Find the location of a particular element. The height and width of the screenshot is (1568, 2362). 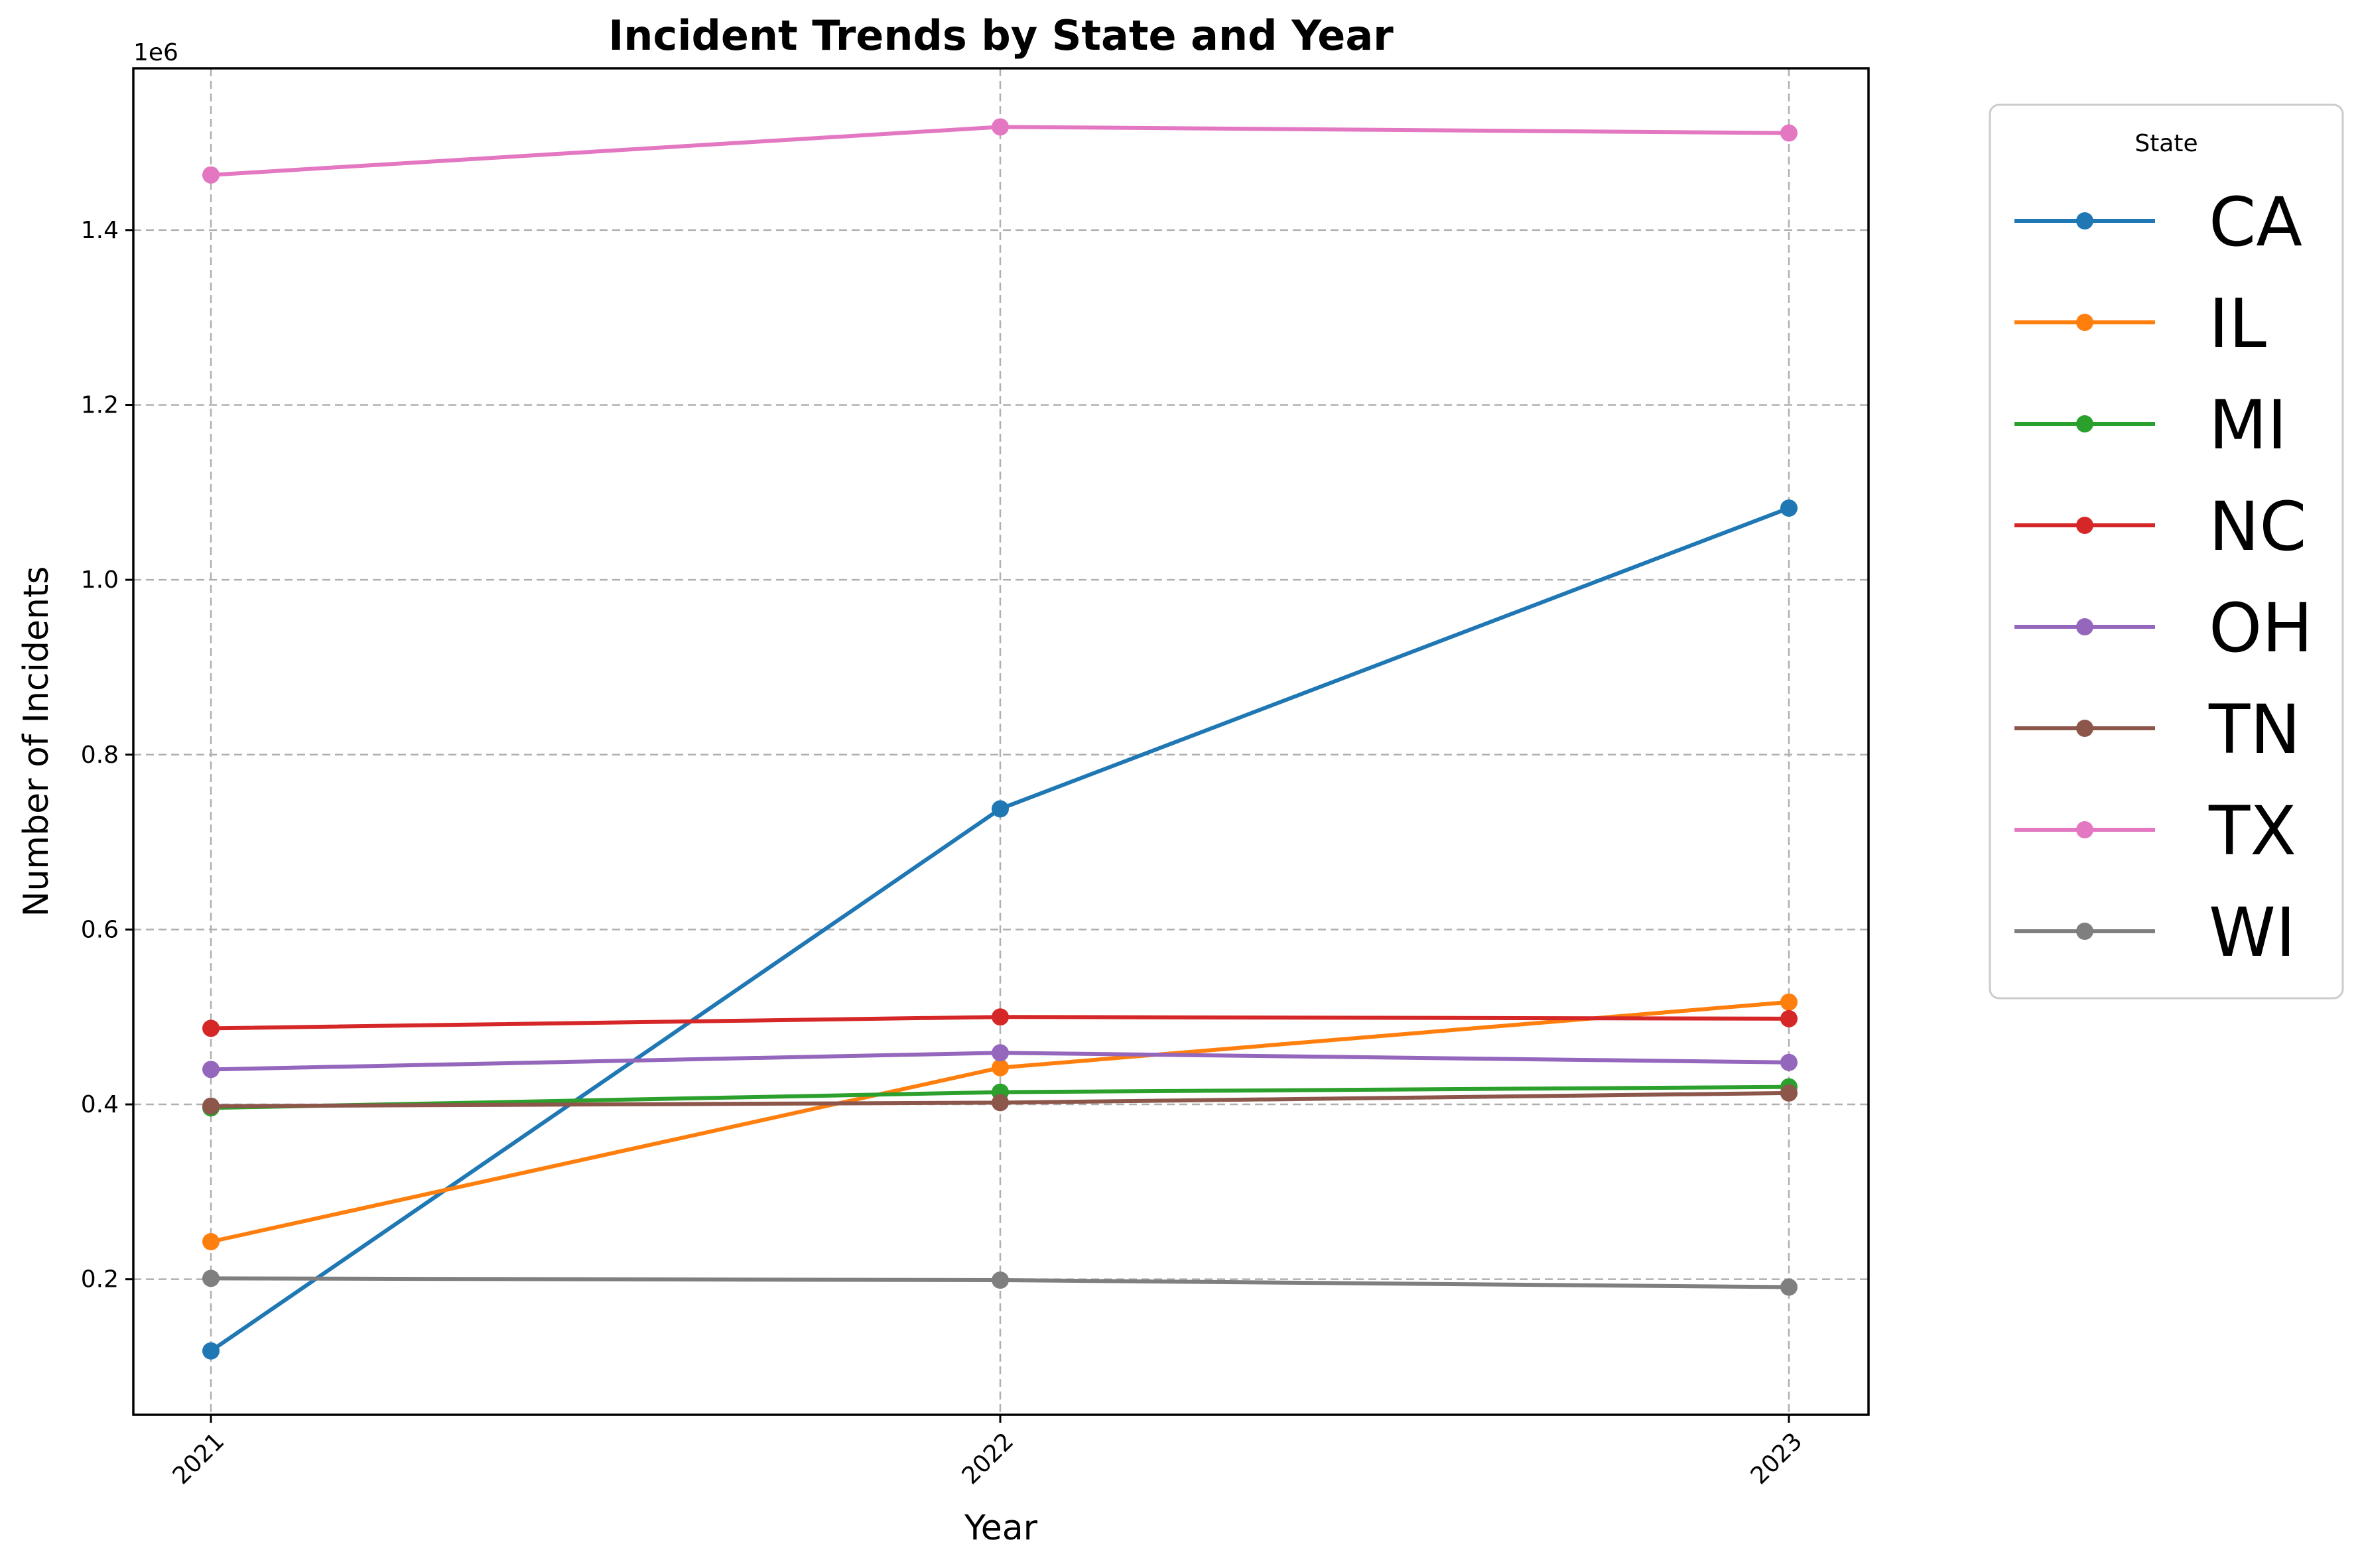

x-axis-label: Year is located at coordinates (1001, 1528).